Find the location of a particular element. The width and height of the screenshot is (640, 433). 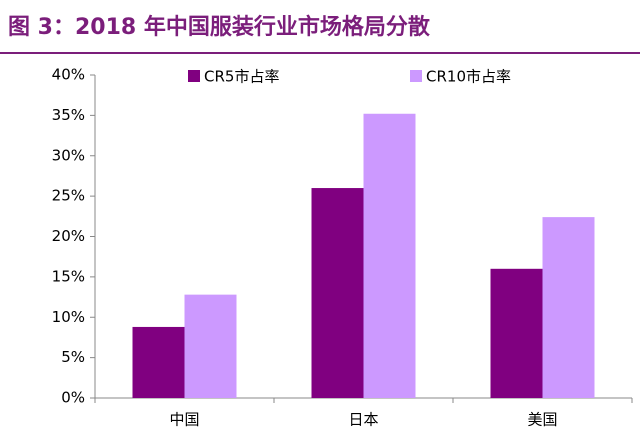

x-tick-label: 日本 is located at coordinates (363, 420).